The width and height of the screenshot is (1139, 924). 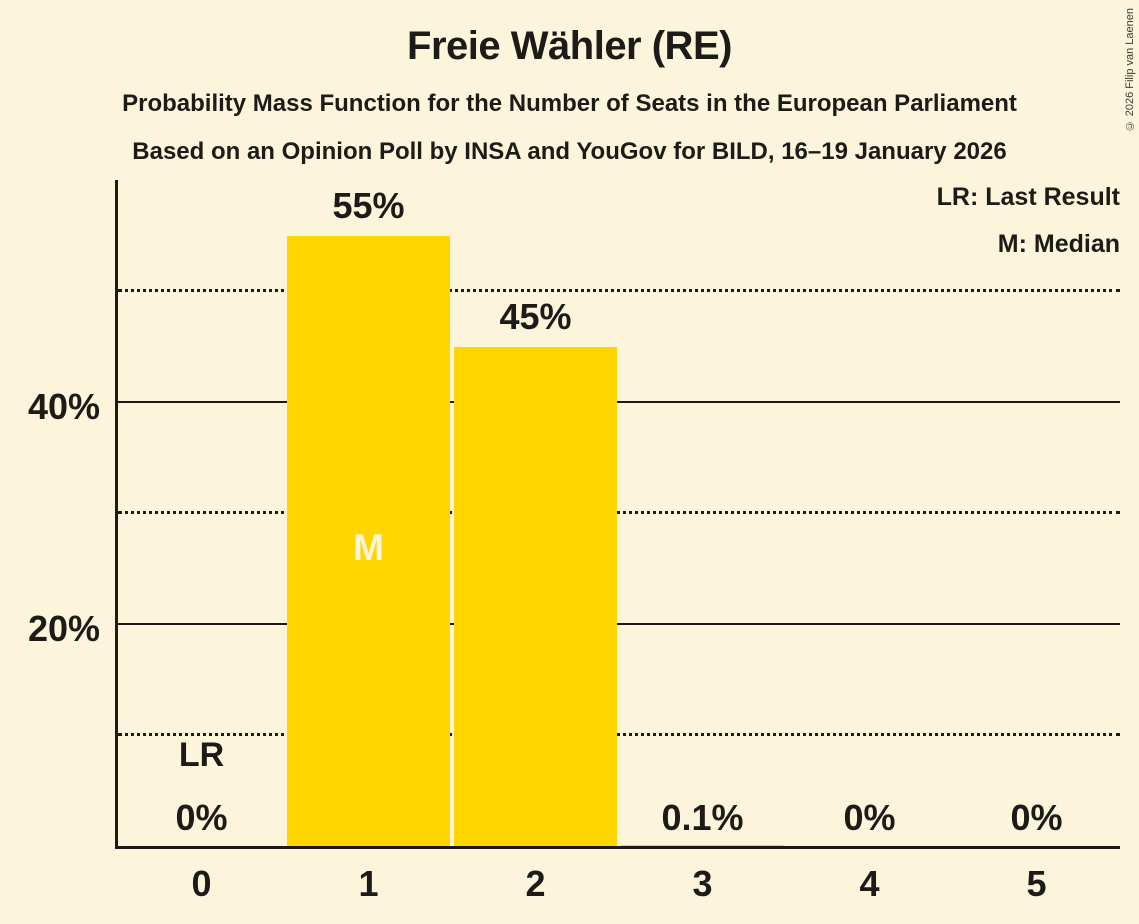 I want to click on gridline-40pct, so click(x=619, y=402).